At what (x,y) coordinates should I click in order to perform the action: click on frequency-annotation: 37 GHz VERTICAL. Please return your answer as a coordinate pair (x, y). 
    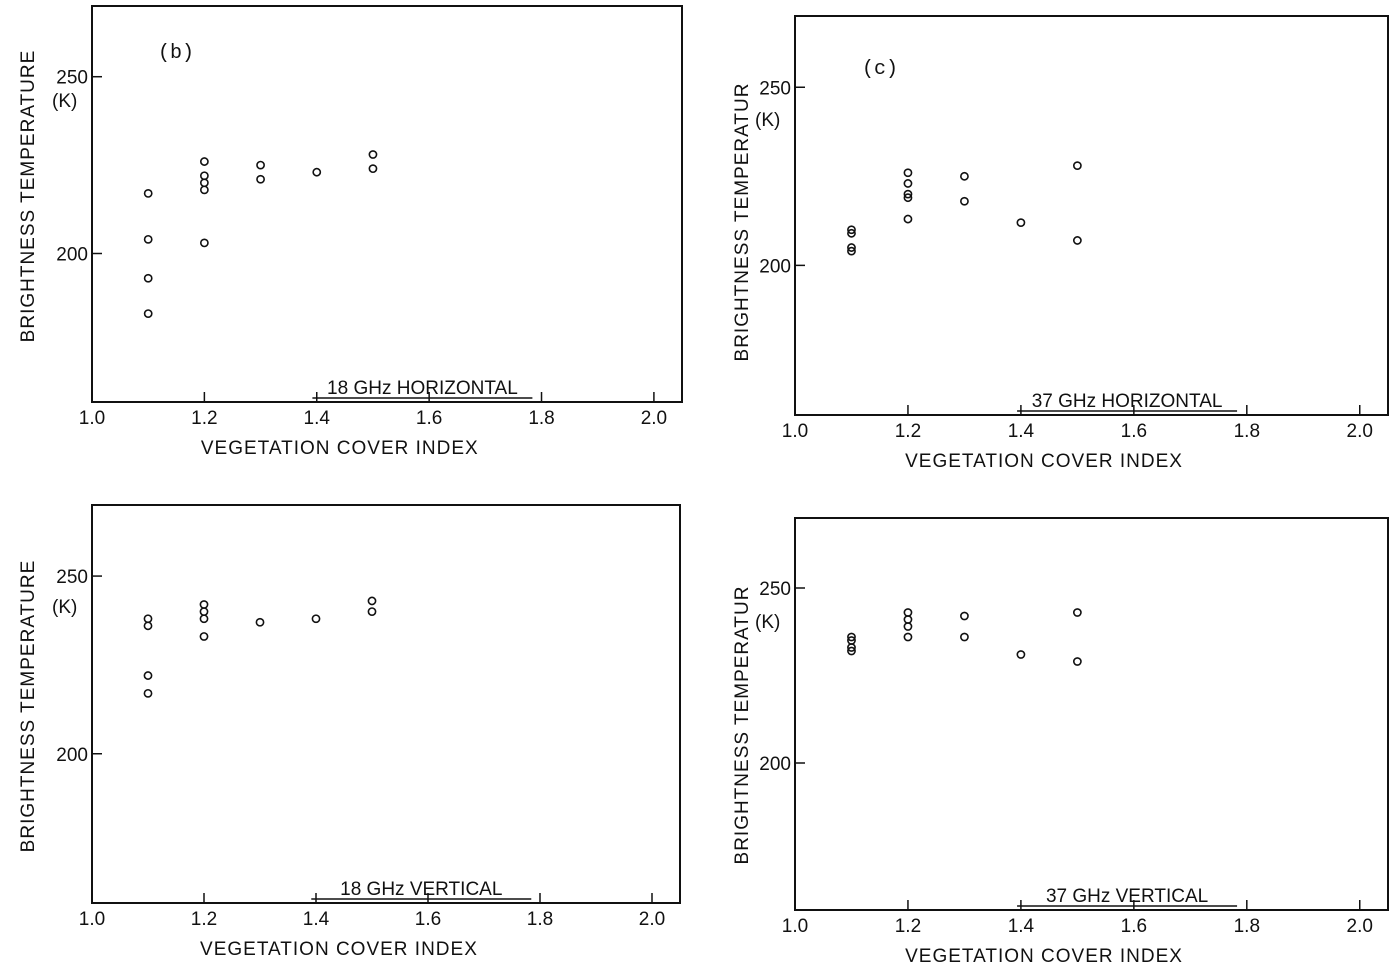
    Looking at the image, I should click on (1127, 896).